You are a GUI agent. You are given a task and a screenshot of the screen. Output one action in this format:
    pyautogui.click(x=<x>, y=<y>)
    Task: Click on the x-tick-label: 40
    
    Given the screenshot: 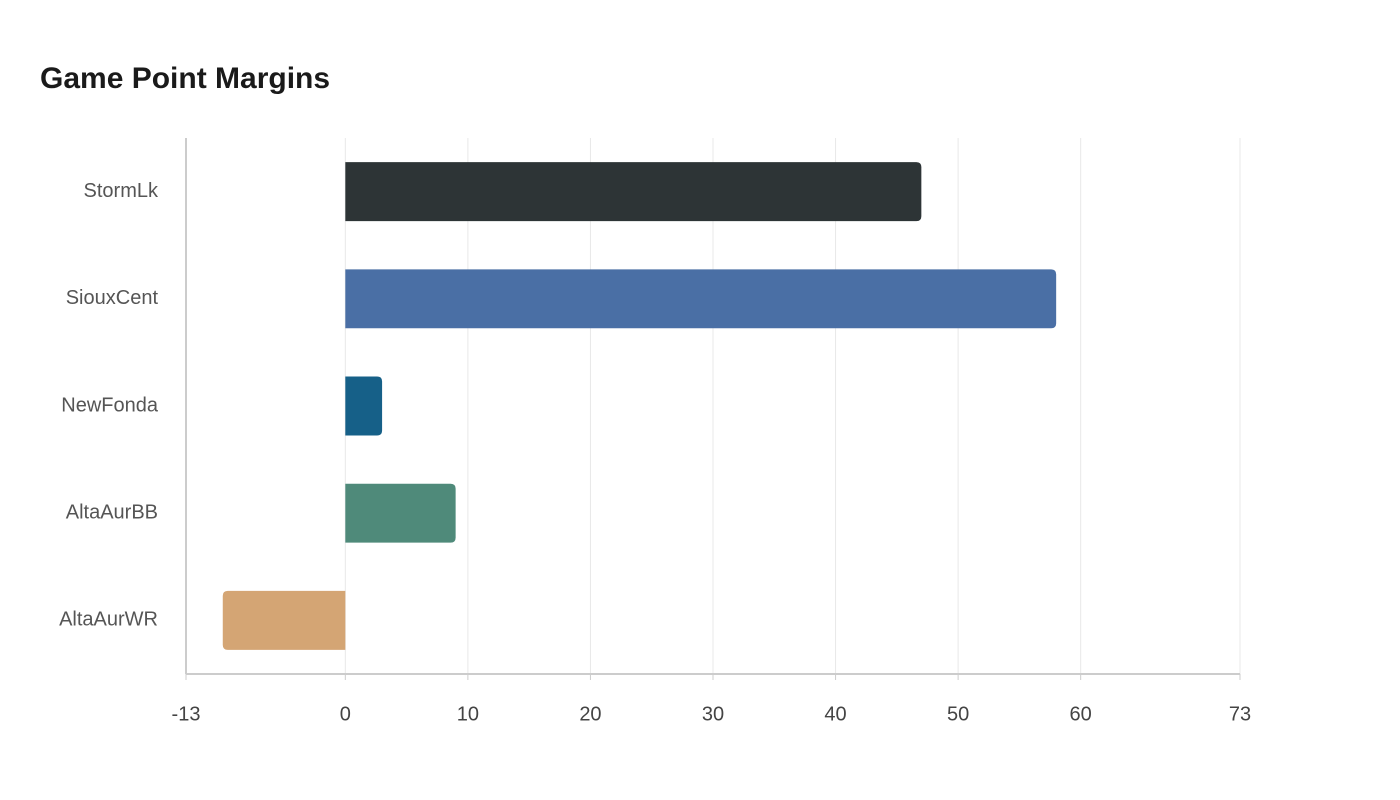 What is the action you would take?
    pyautogui.click(x=835, y=714)
    